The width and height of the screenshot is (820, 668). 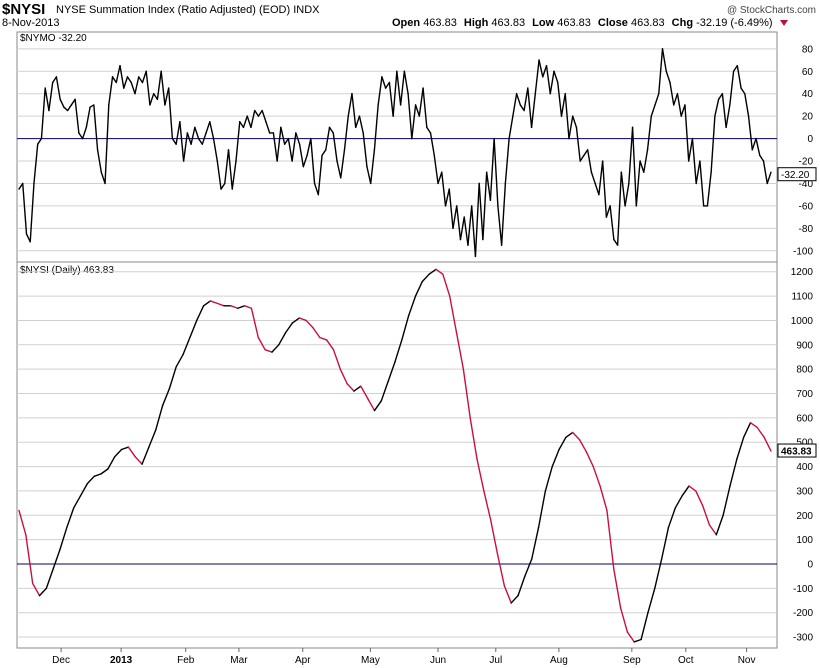 I want to click on x-tick-label: Jul, so click(x=495, y=660).